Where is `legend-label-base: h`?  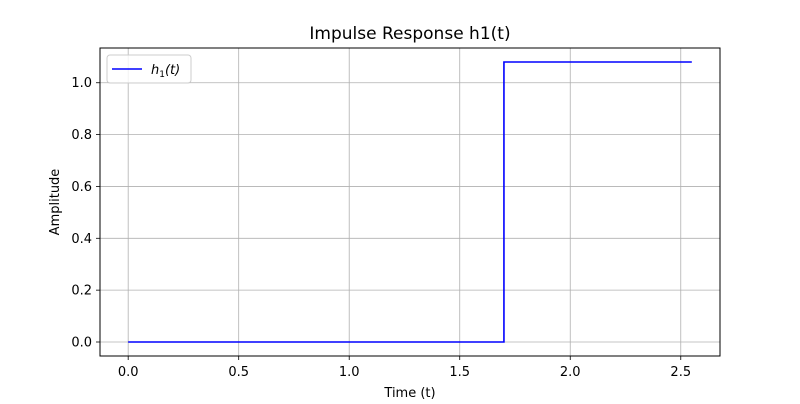 legend-label-base: h is located at coordinates (155, 70).